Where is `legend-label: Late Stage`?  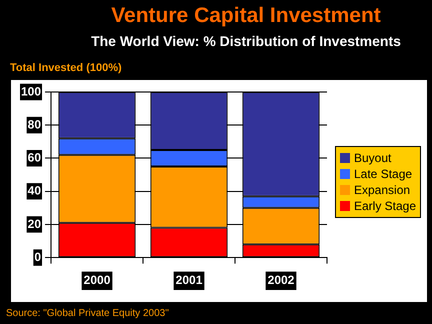
legend-label: Late Stage is located at coordinates (383, 174).